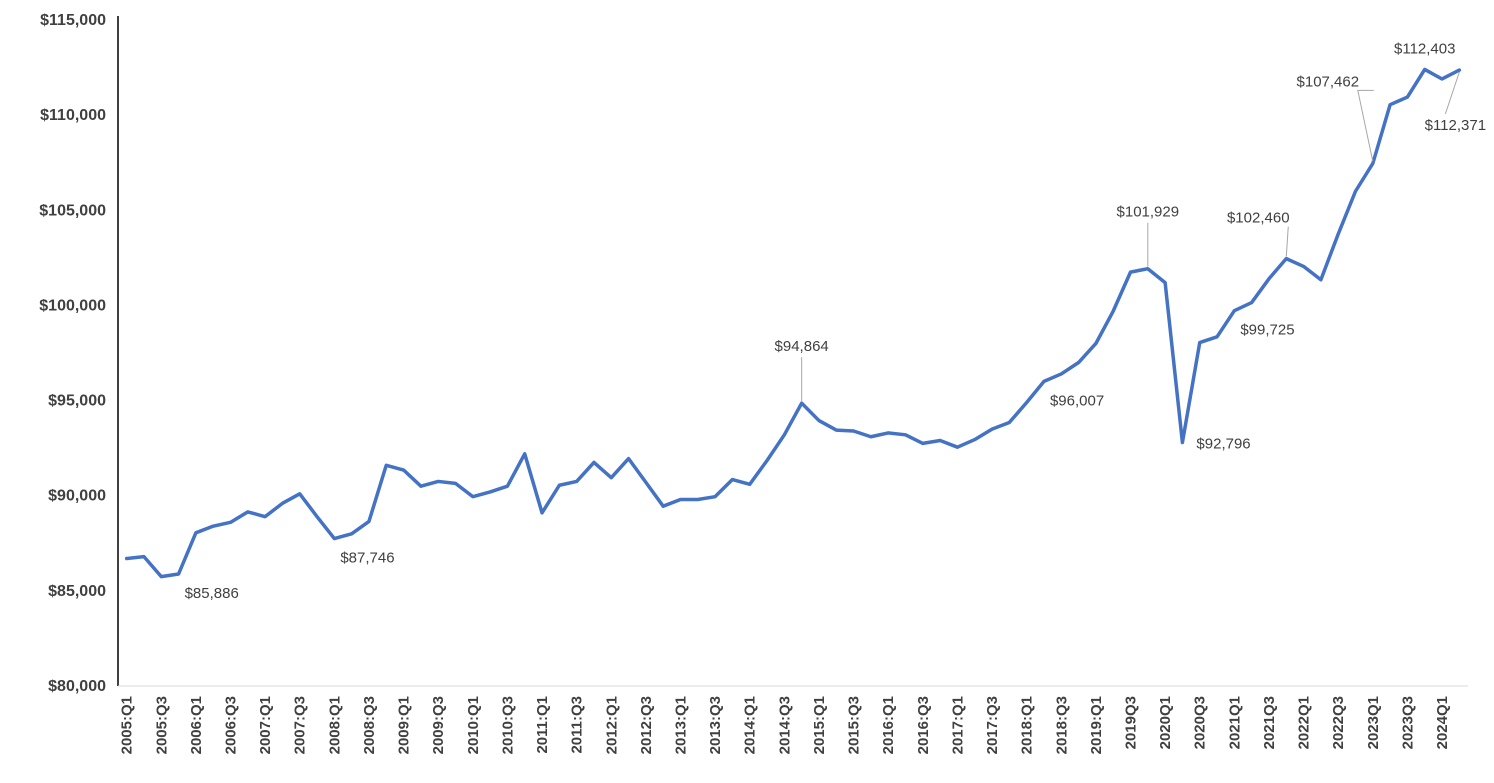  I want to click on x-tick-label: 2023Q3, so click(1407, 722).